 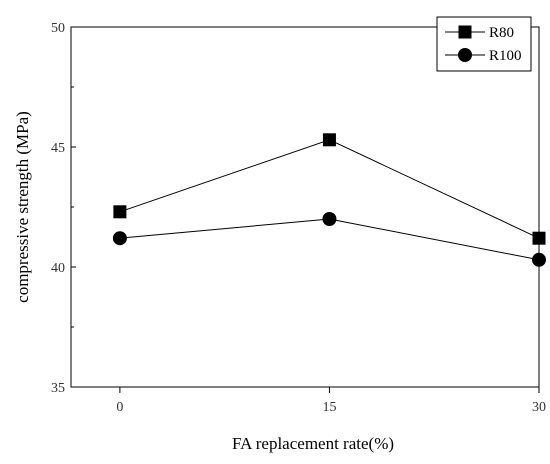 I want to click on y-axis-title: compressive strength (MPa), so click(x=22, y=207).